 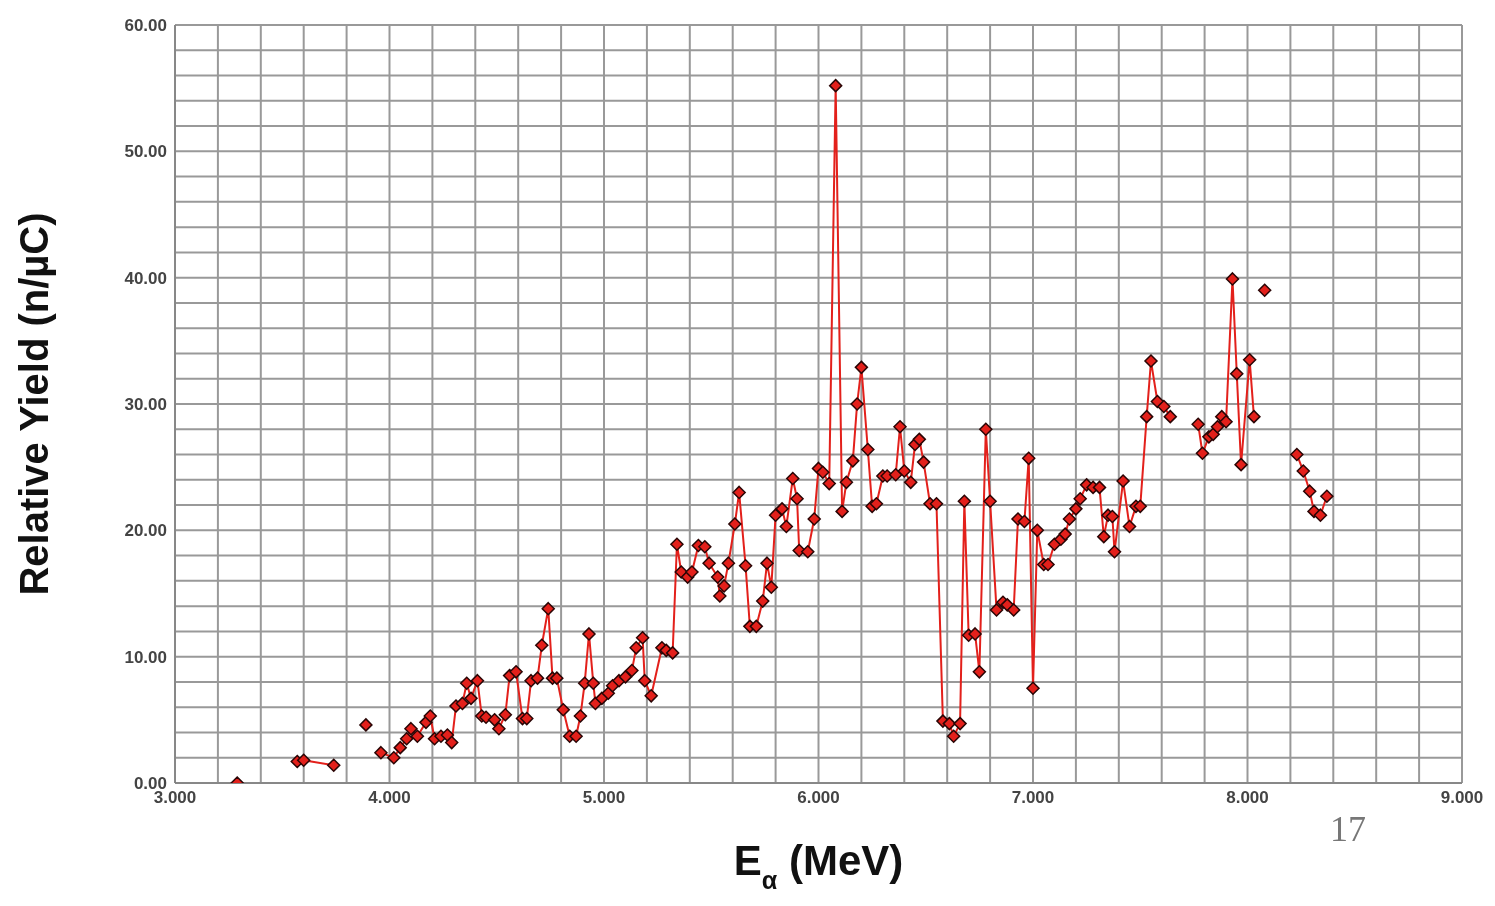 What do you see at coordinates (34, 404) in the screenshot?
I see `y-axis-title: Relative Yield (n/µC)` at bounding box center [34, 404].